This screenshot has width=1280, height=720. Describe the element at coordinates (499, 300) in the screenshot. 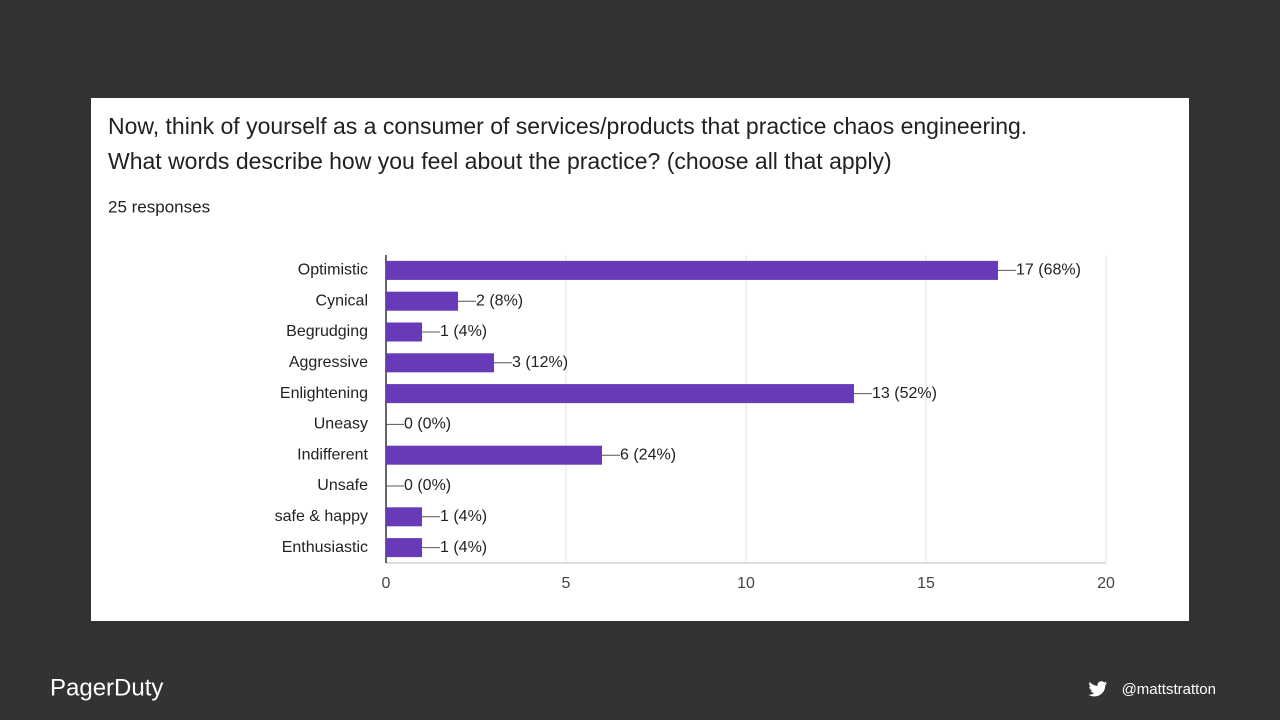

I see `value-label: 2 (8%)` at that location.